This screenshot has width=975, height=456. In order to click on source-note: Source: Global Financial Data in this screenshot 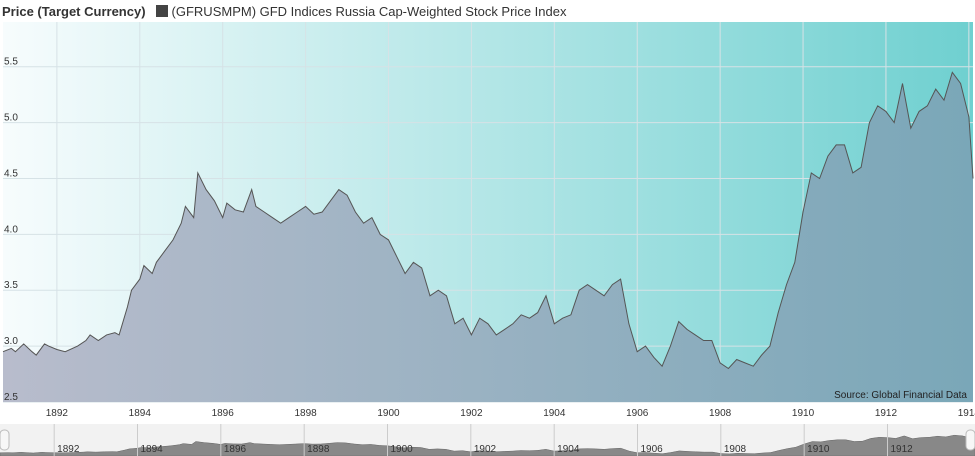, I will do `click(900, 395)`.